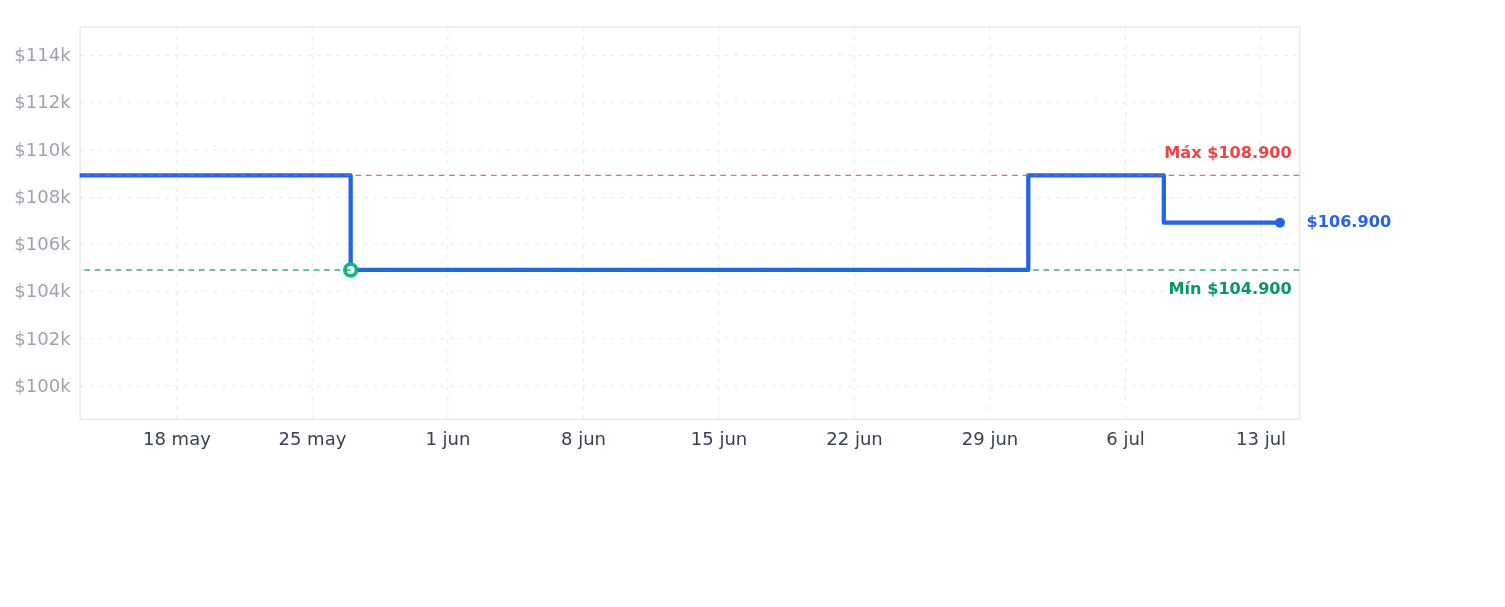 The image size is (1505, 607). What do you see at coordinates (1228, 153) in the screenshot?
I see `ref-line-label: Máx $108.900` at bounding box center [1228, 153].